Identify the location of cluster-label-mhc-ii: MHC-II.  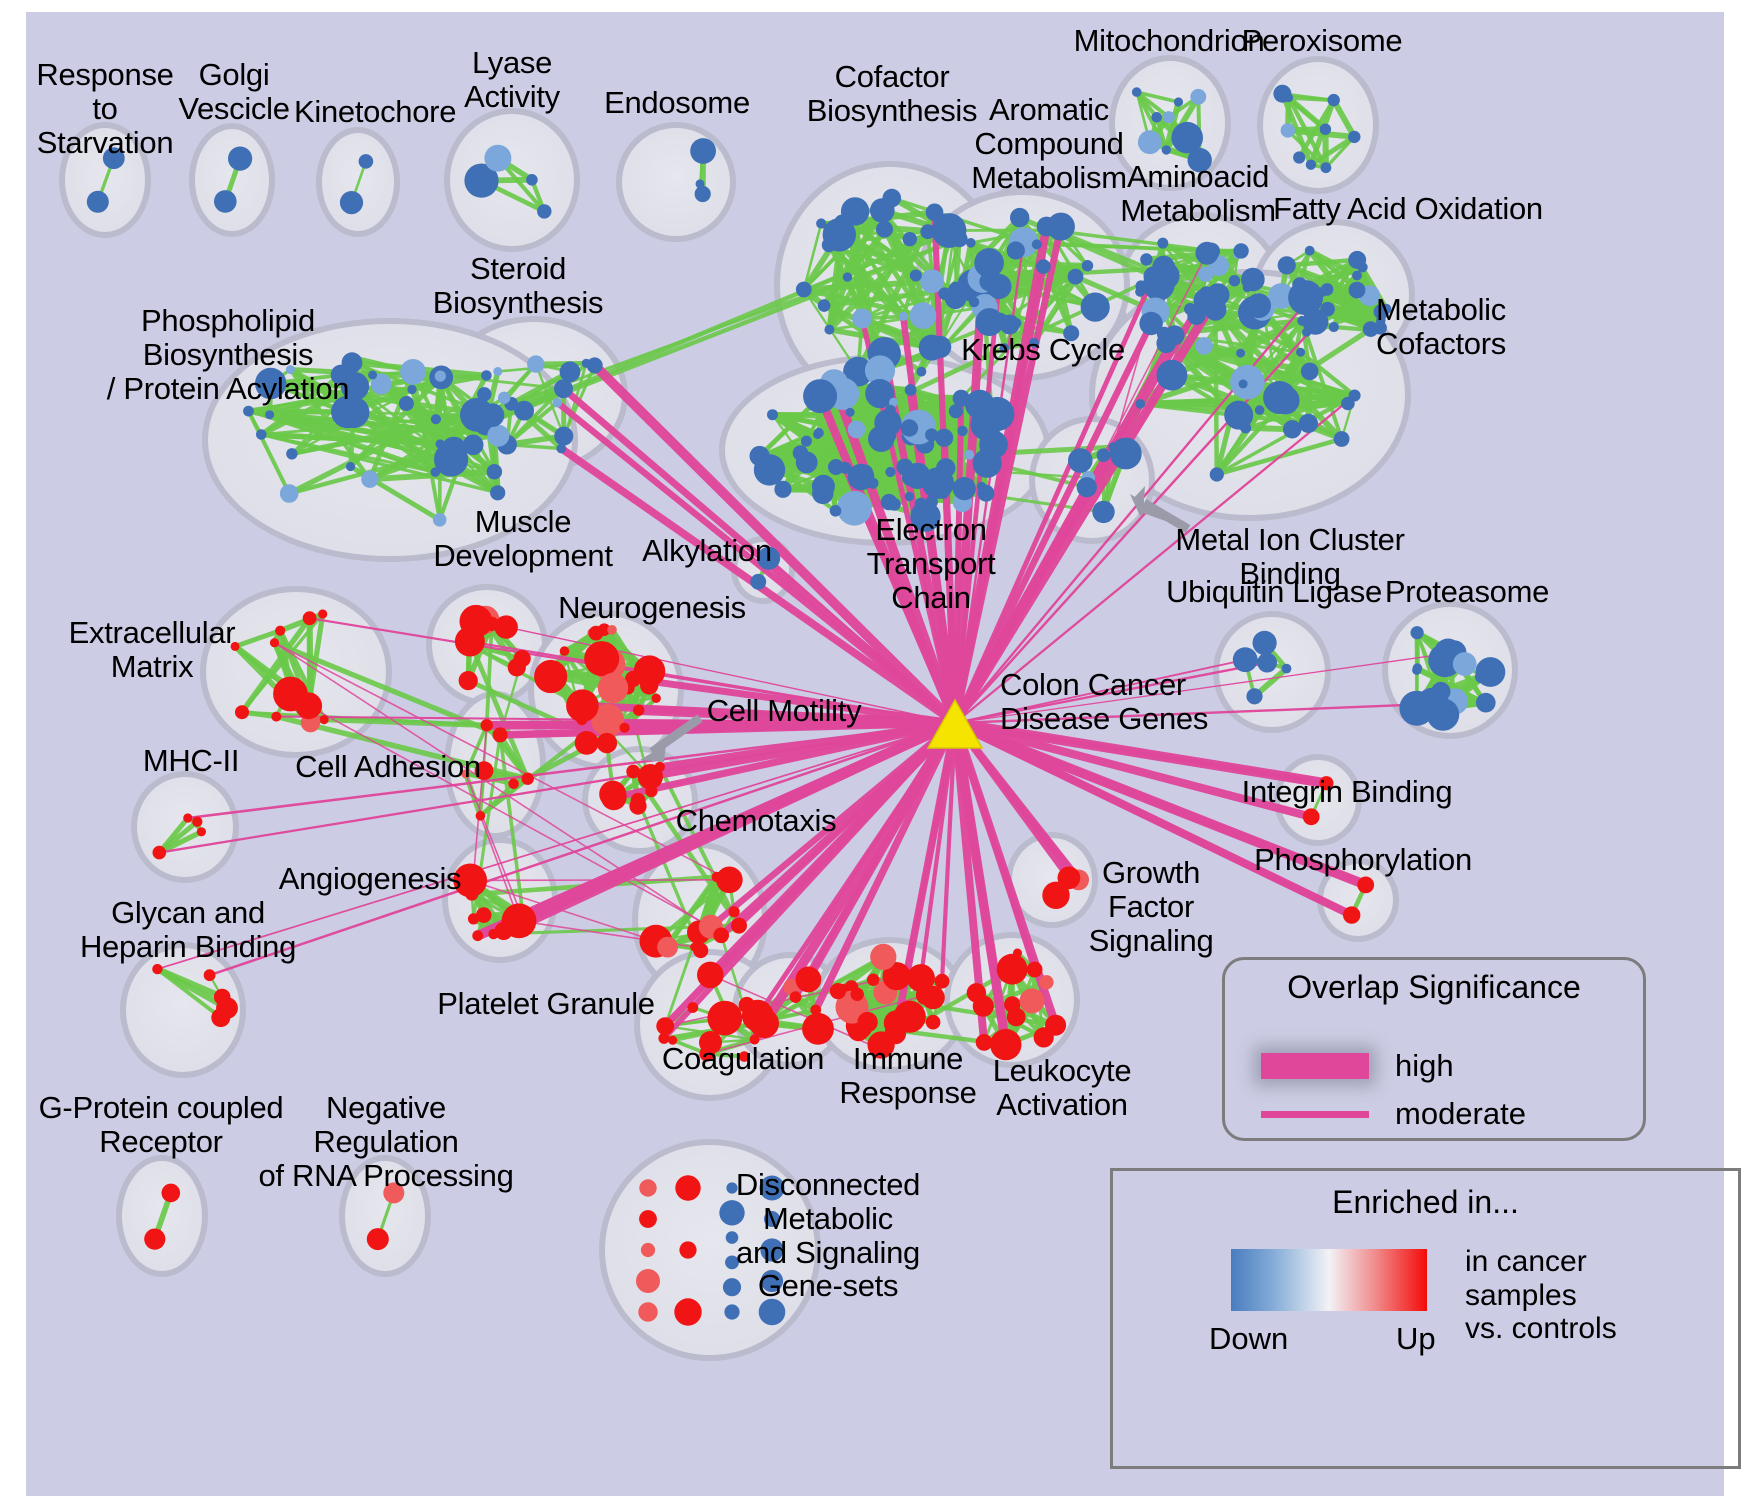
(191, 760).